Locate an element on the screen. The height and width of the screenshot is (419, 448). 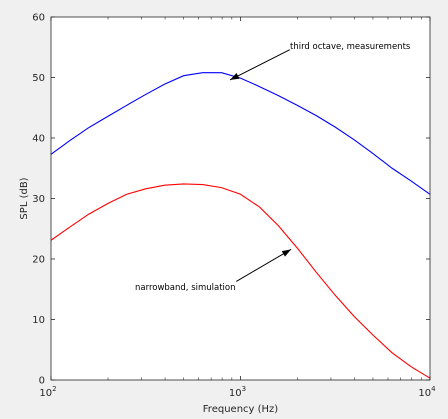
y-tick-label: 30 is located at coordinates (38, 199).